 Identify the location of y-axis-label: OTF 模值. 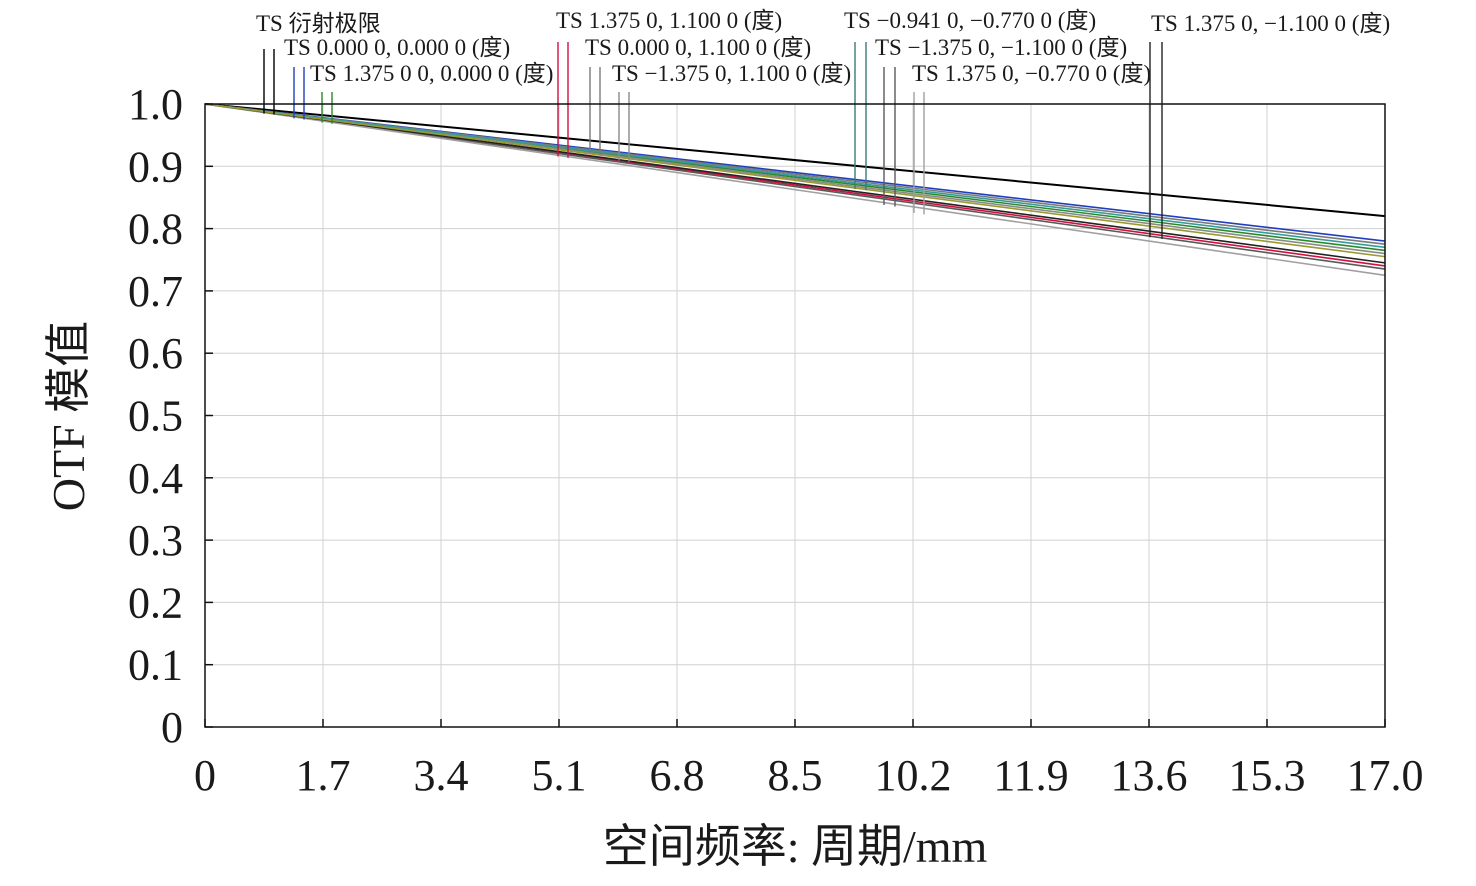
(68, 416).